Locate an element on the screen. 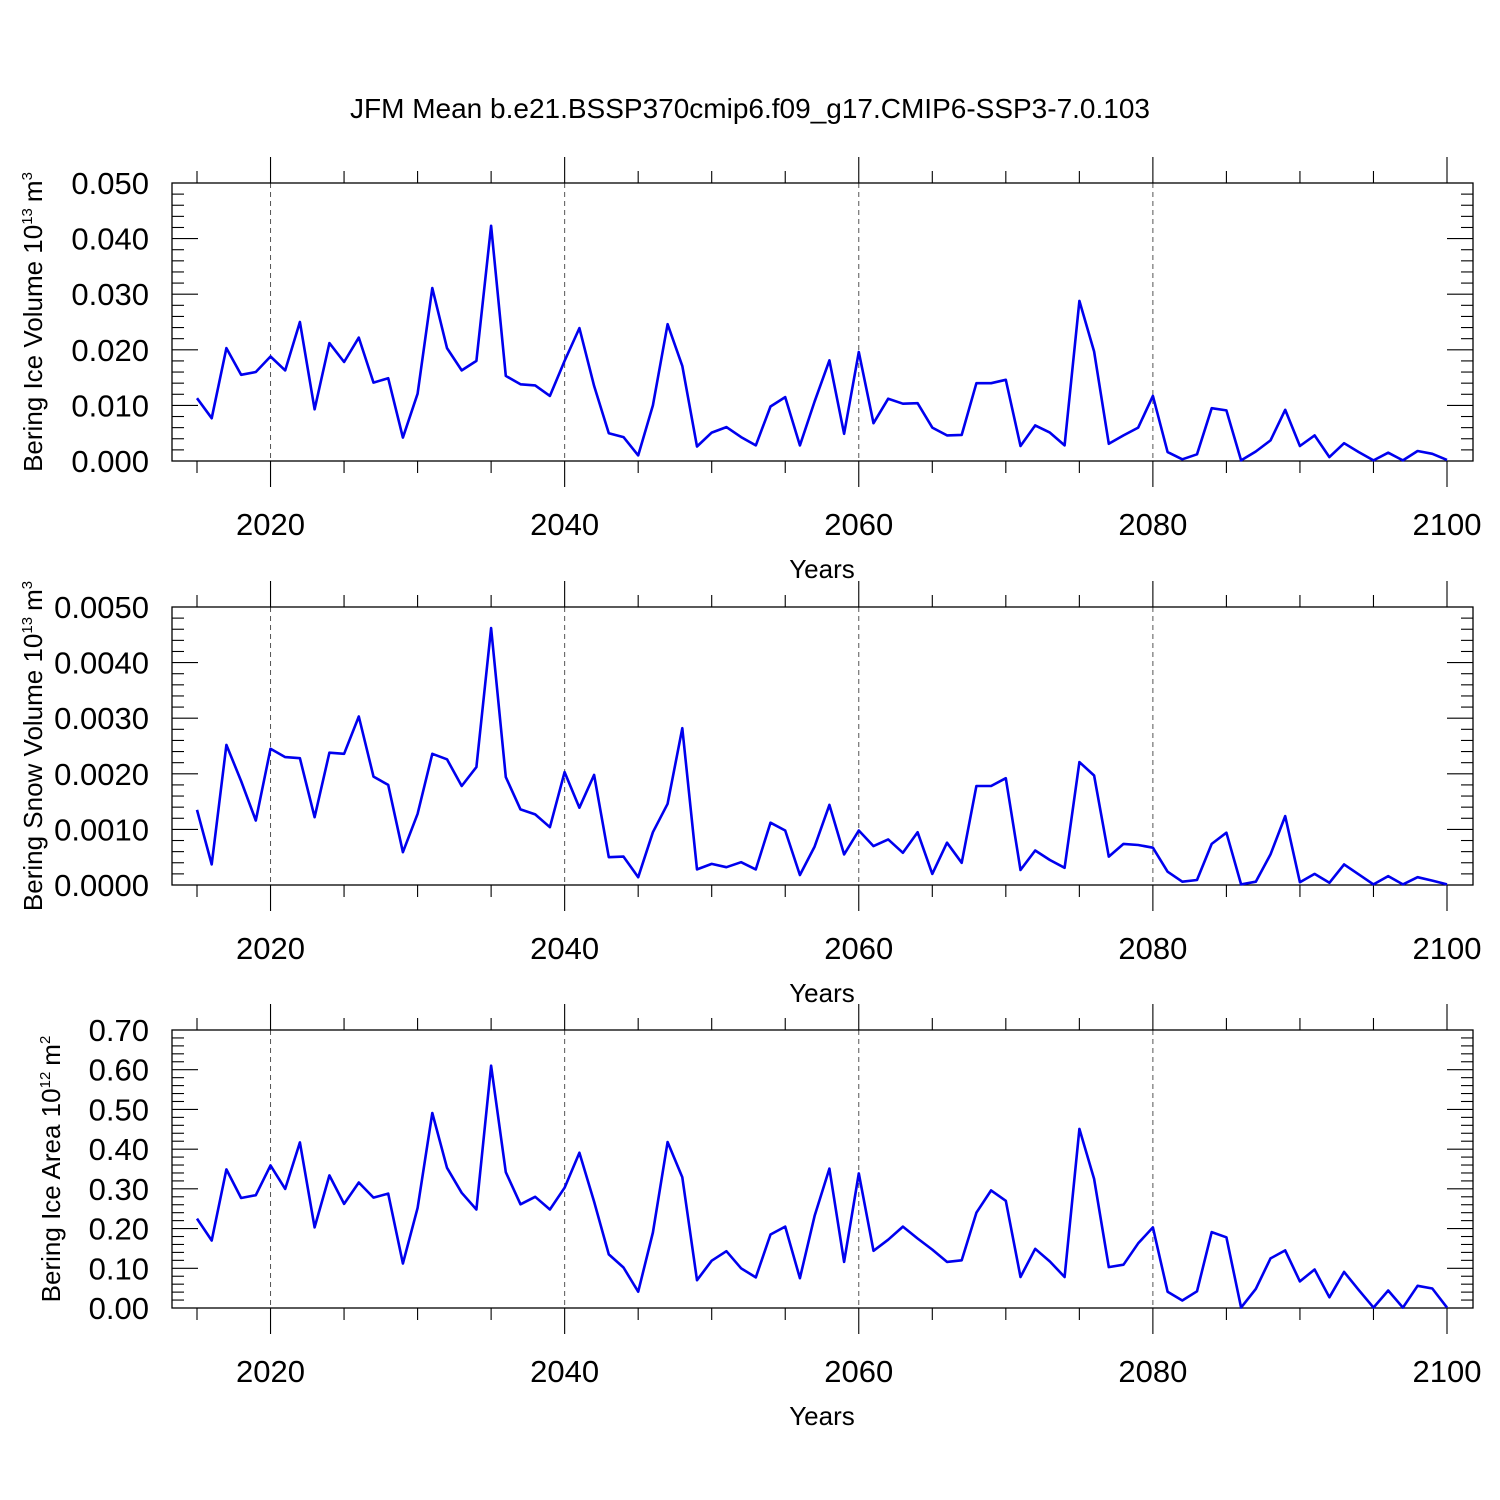 This screenshot has width=1500, height=1500. y-axis-title-main: Bering Ice Volume 10 is located at coordinates (33, 348).